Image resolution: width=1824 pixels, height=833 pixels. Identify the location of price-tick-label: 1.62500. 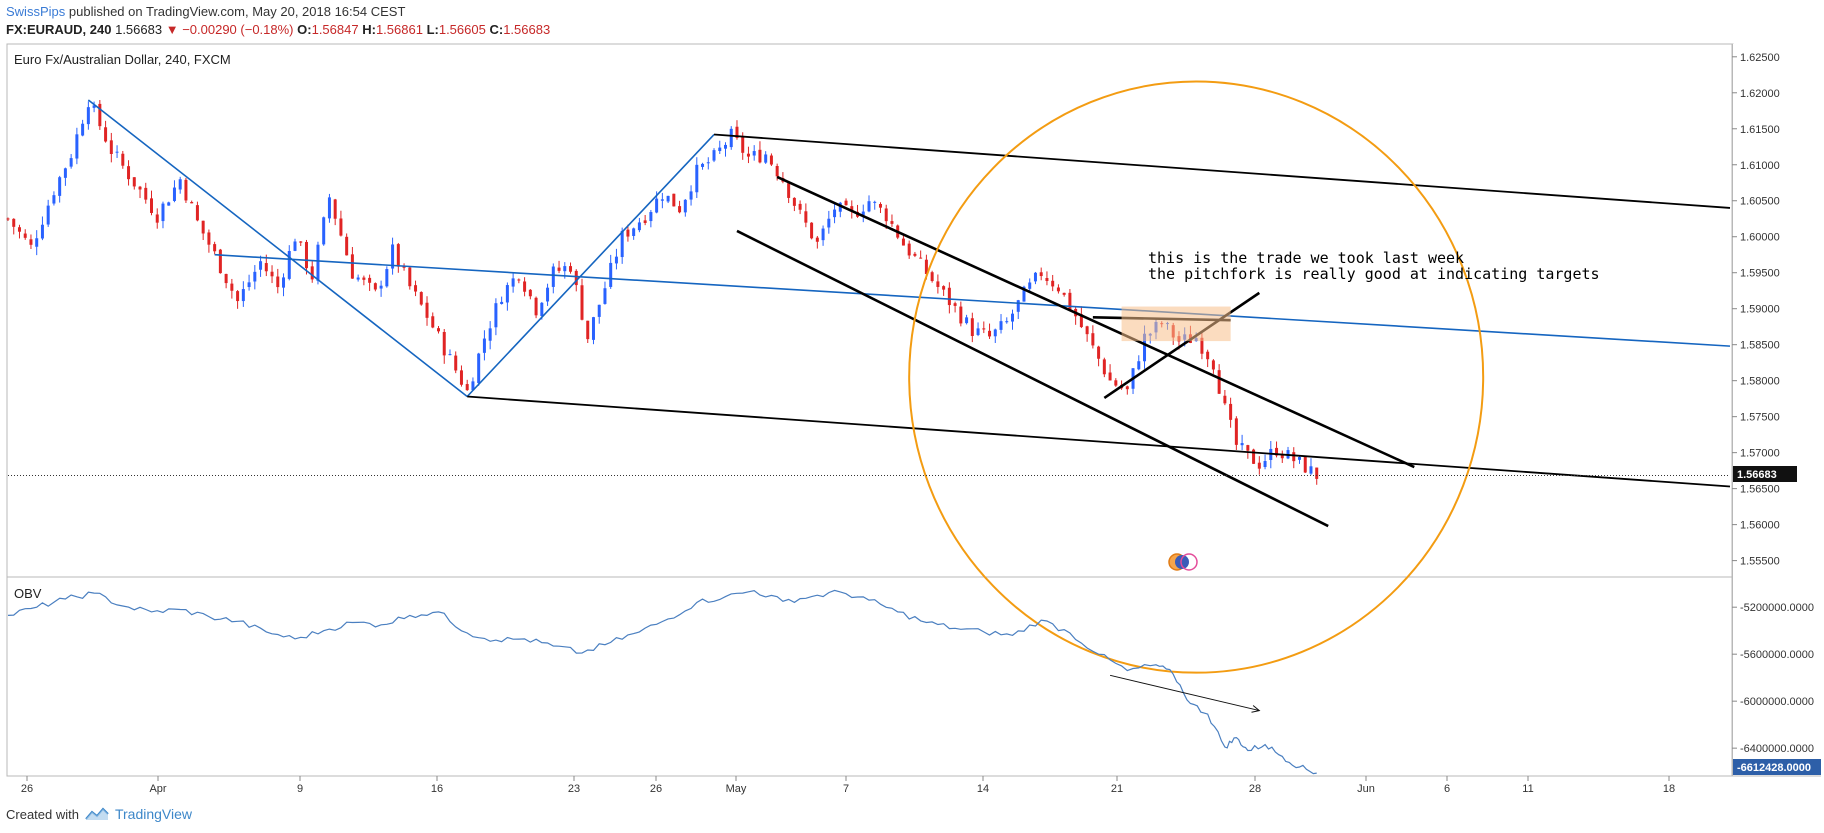
(1760, 58).